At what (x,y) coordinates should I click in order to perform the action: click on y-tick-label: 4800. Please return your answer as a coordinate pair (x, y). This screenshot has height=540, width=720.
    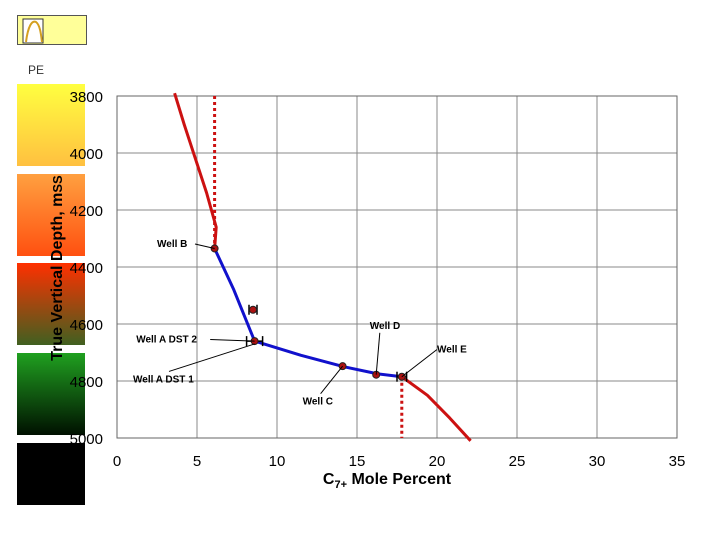
    Looking at the image, I should click on (86, 382).